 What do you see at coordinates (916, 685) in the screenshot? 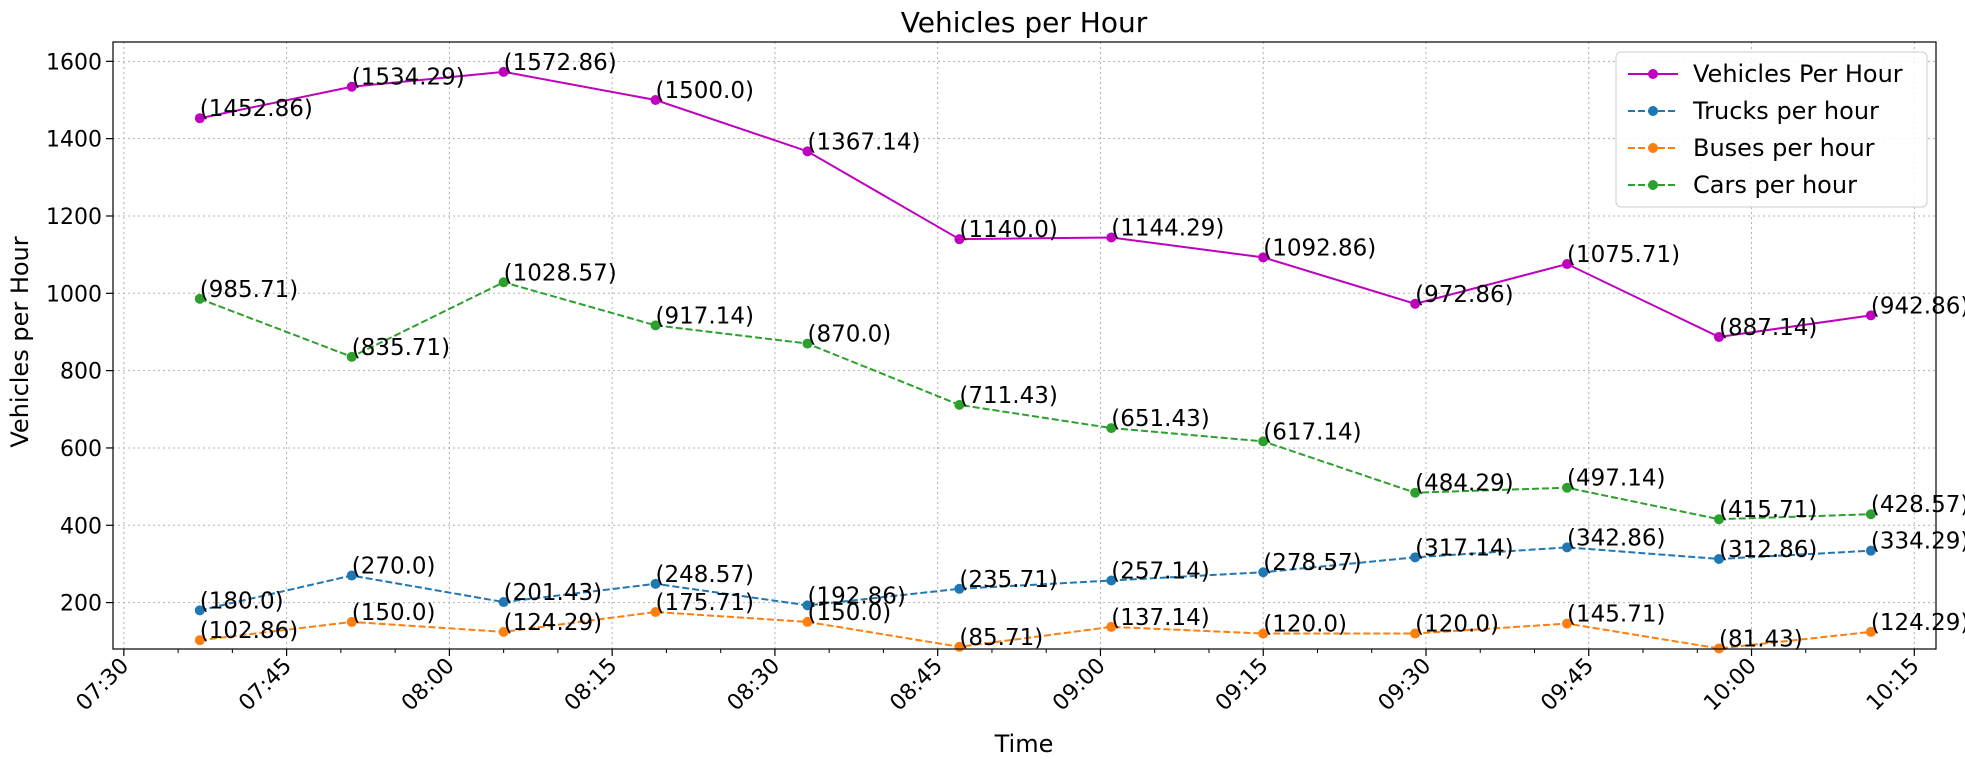
I see `x-tick-label: 08:45` at bounding box center [916, 685].